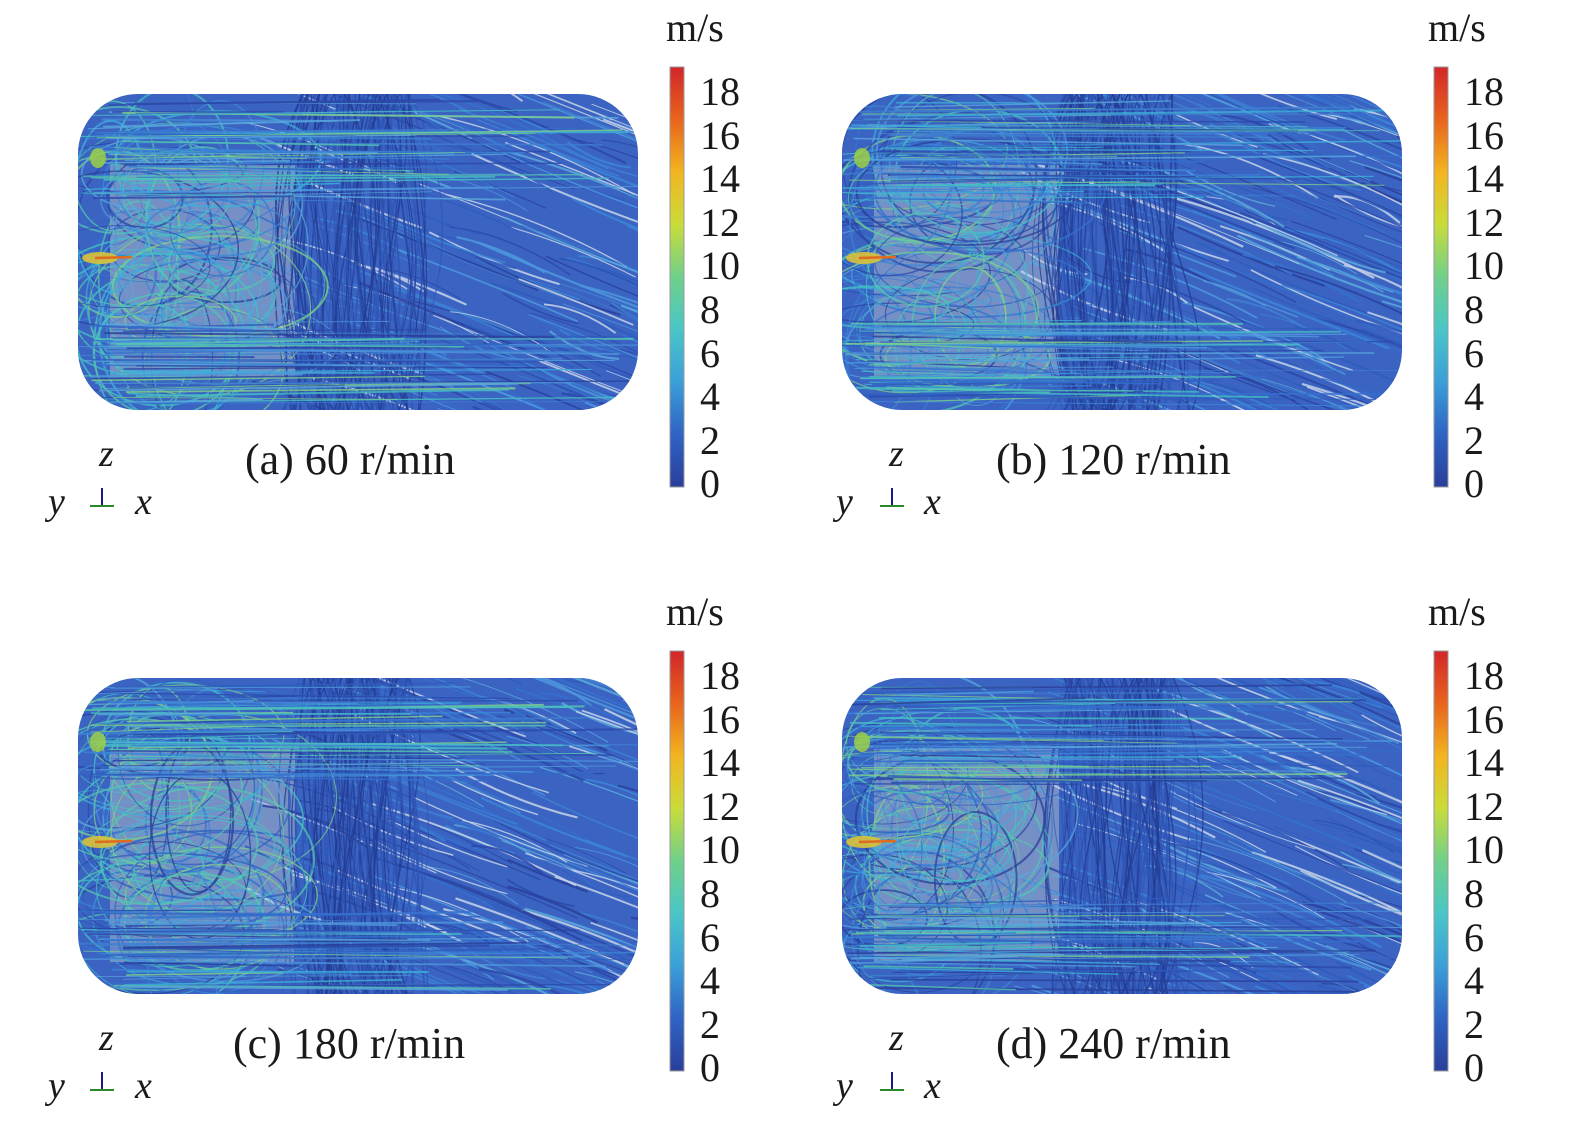 This screenshot has height=1140, width=1575. Describe the element at coordinates (1113, 1043) in the screenshot. I see `panel-caption: (d) 240 r/min` at that location.